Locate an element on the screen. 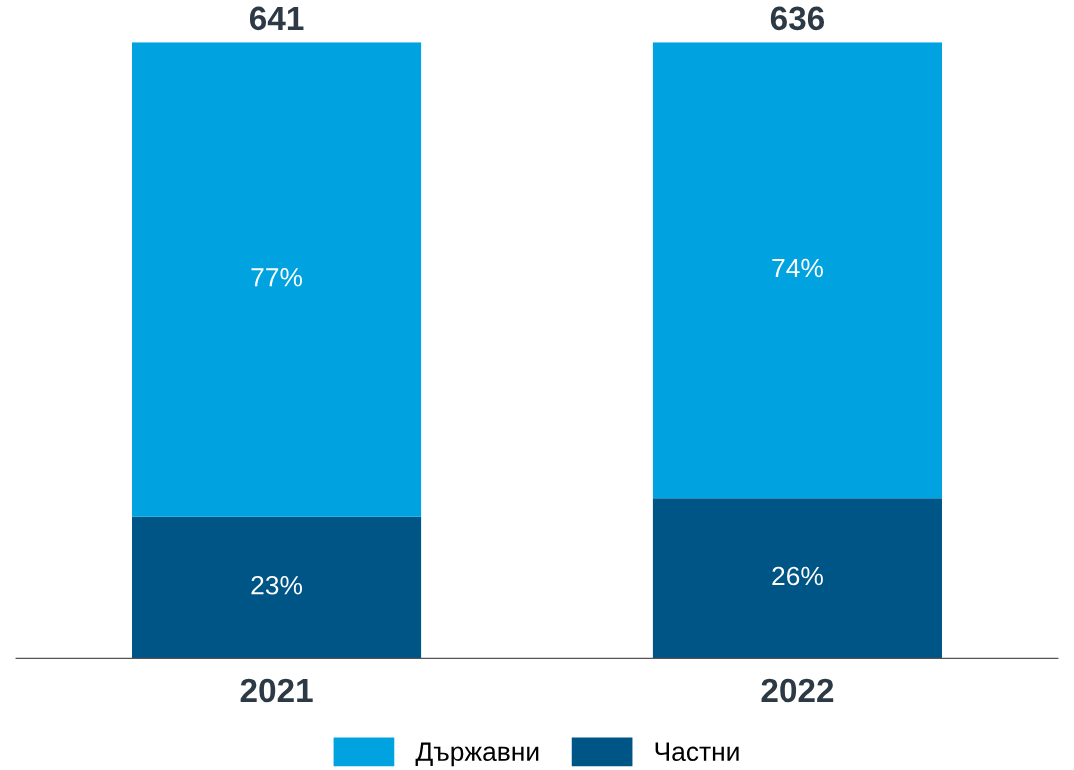  data-label: 26% is located at coordinates (797, 576).